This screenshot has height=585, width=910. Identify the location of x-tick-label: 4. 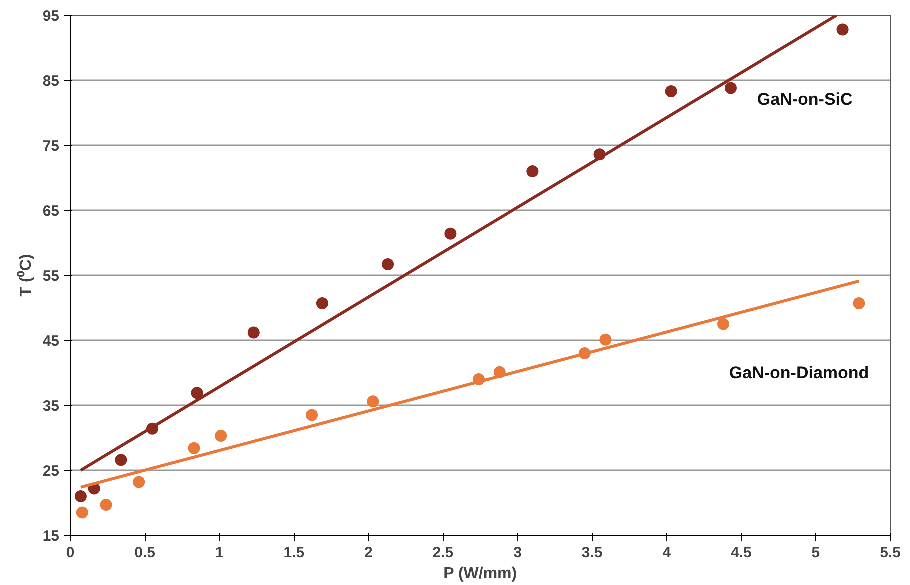
(667, 553).